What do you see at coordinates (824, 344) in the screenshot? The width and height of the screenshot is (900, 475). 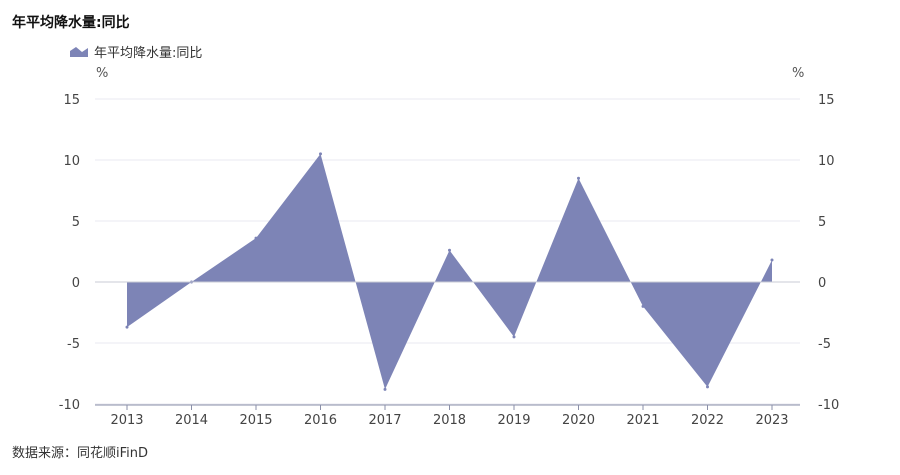 I see `y-tick-label-right: -5` at bounding box center [824, 344].